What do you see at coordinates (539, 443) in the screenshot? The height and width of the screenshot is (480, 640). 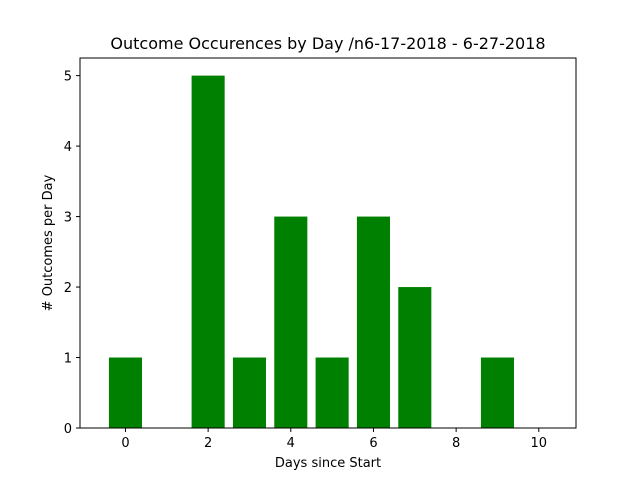 I see `x-tick-label: 10` at bounding box center [539, 443].